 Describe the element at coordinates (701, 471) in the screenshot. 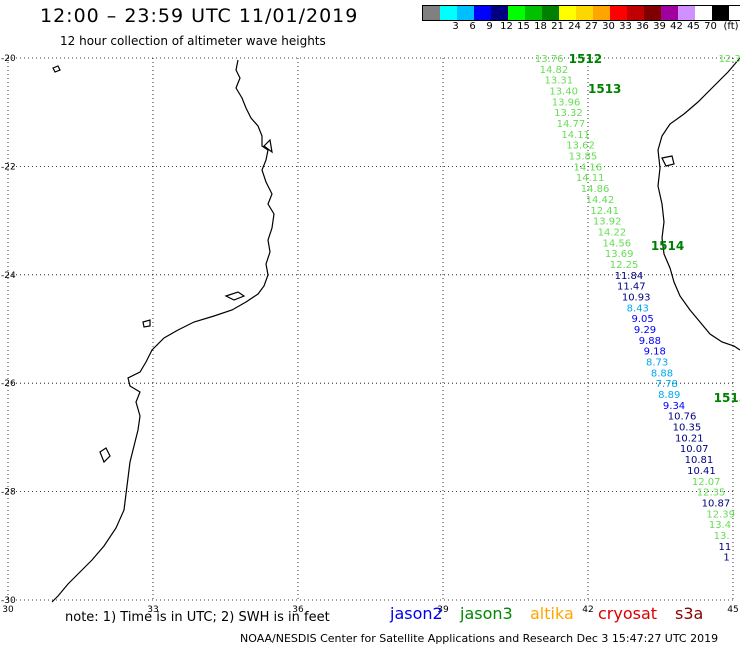

I see `wave-height-value: 10.41` at that location.